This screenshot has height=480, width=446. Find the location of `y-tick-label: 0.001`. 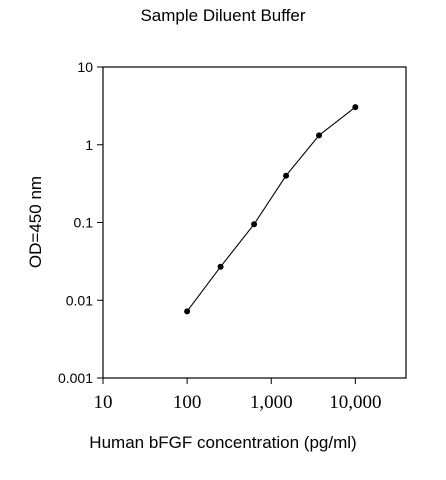

y-tick-label: 0.001 is located at coordinates (75, 378).